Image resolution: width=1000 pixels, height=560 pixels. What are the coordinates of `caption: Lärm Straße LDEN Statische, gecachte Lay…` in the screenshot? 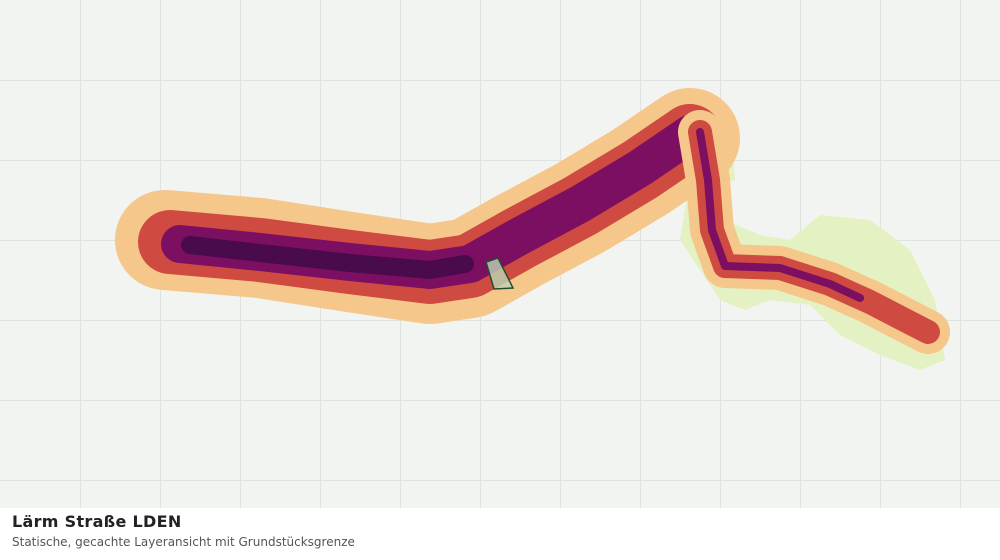 It's located at (183, 530).